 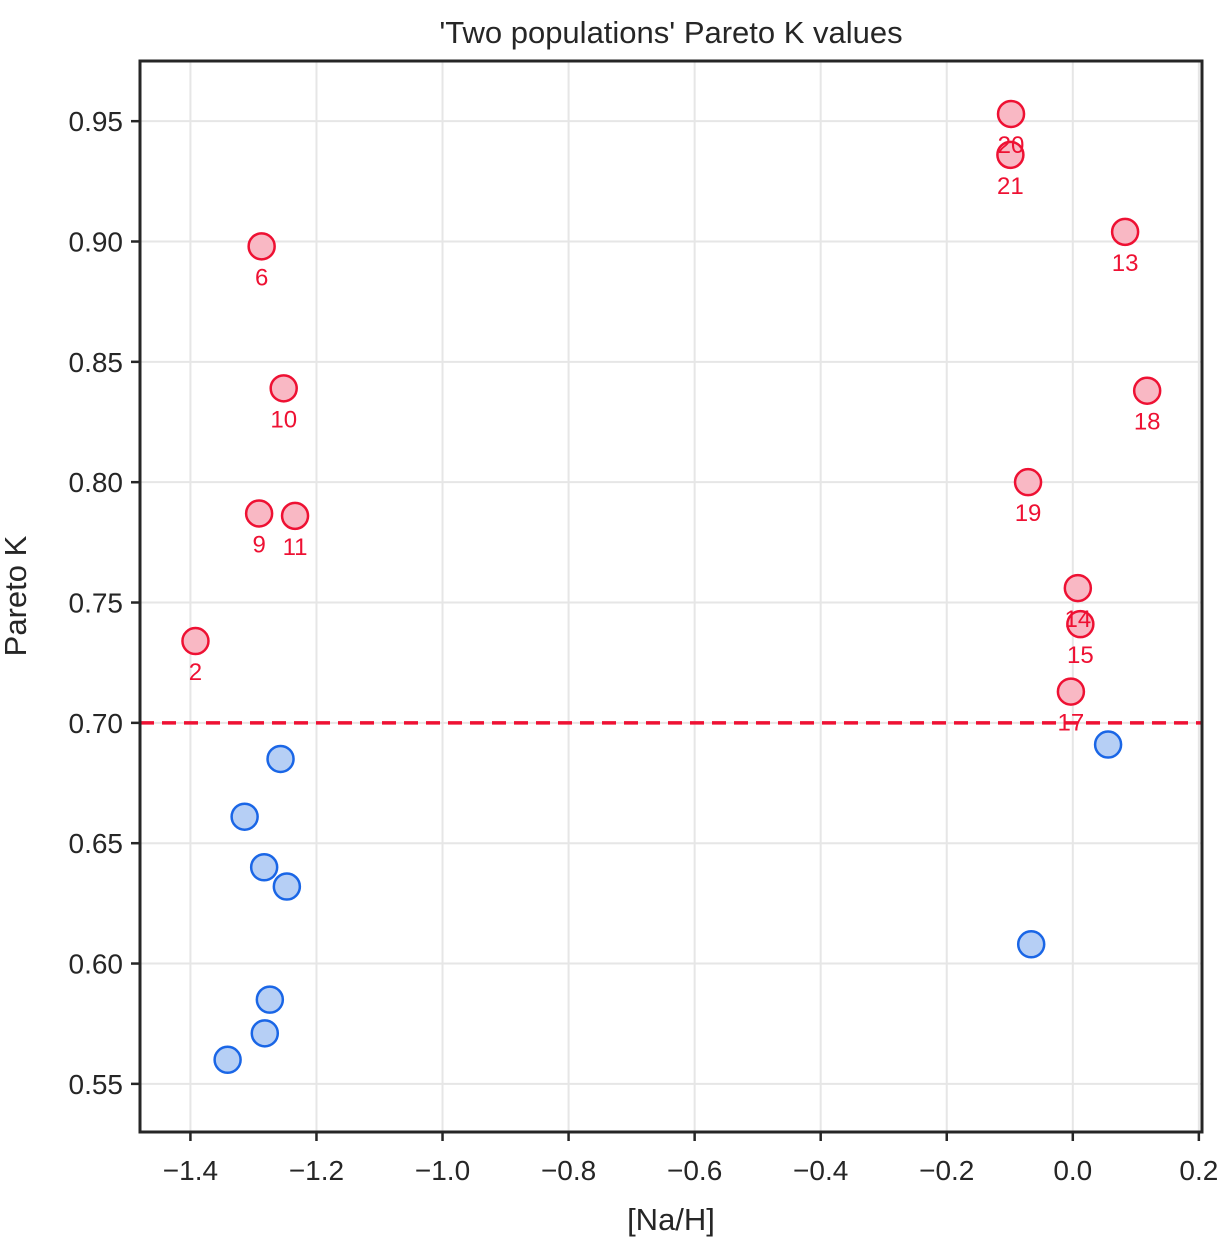 What do you see at coordinates (258, 544) in the screenshot?
I see `point-label: 9` at bounding box center [258, 544].